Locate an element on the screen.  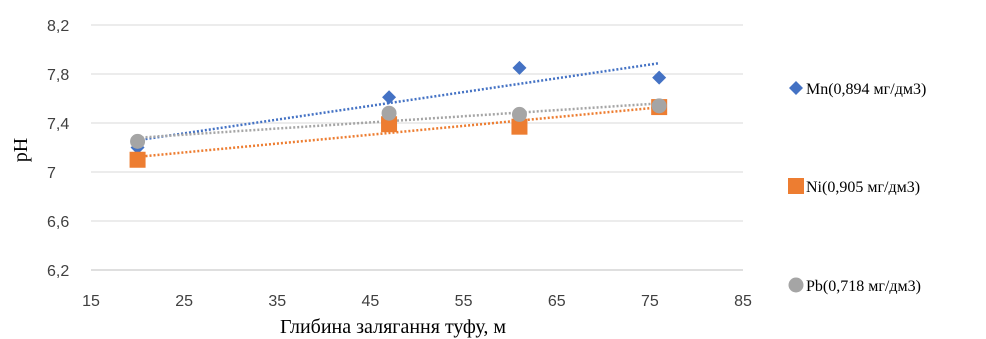
x-tick-label: 65 is located at coordinates (557, 301).